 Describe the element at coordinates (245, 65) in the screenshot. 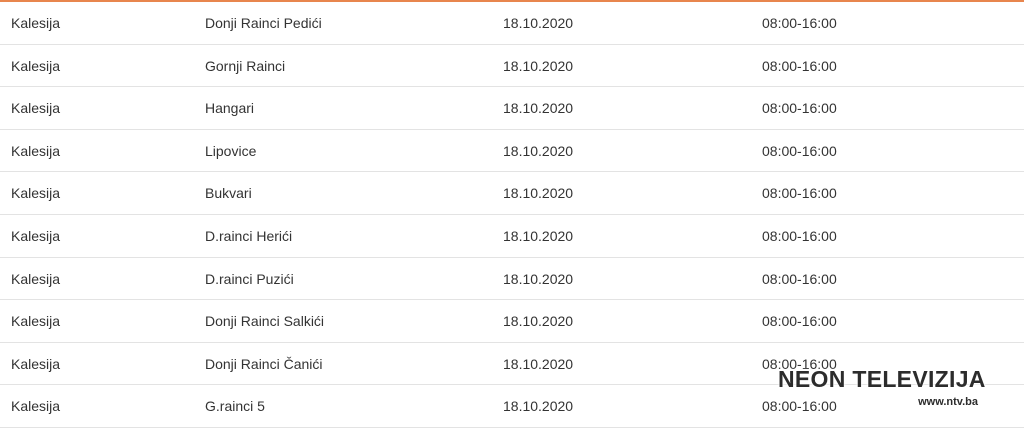

I see `table-cell: Gornji Rainci` at that location.